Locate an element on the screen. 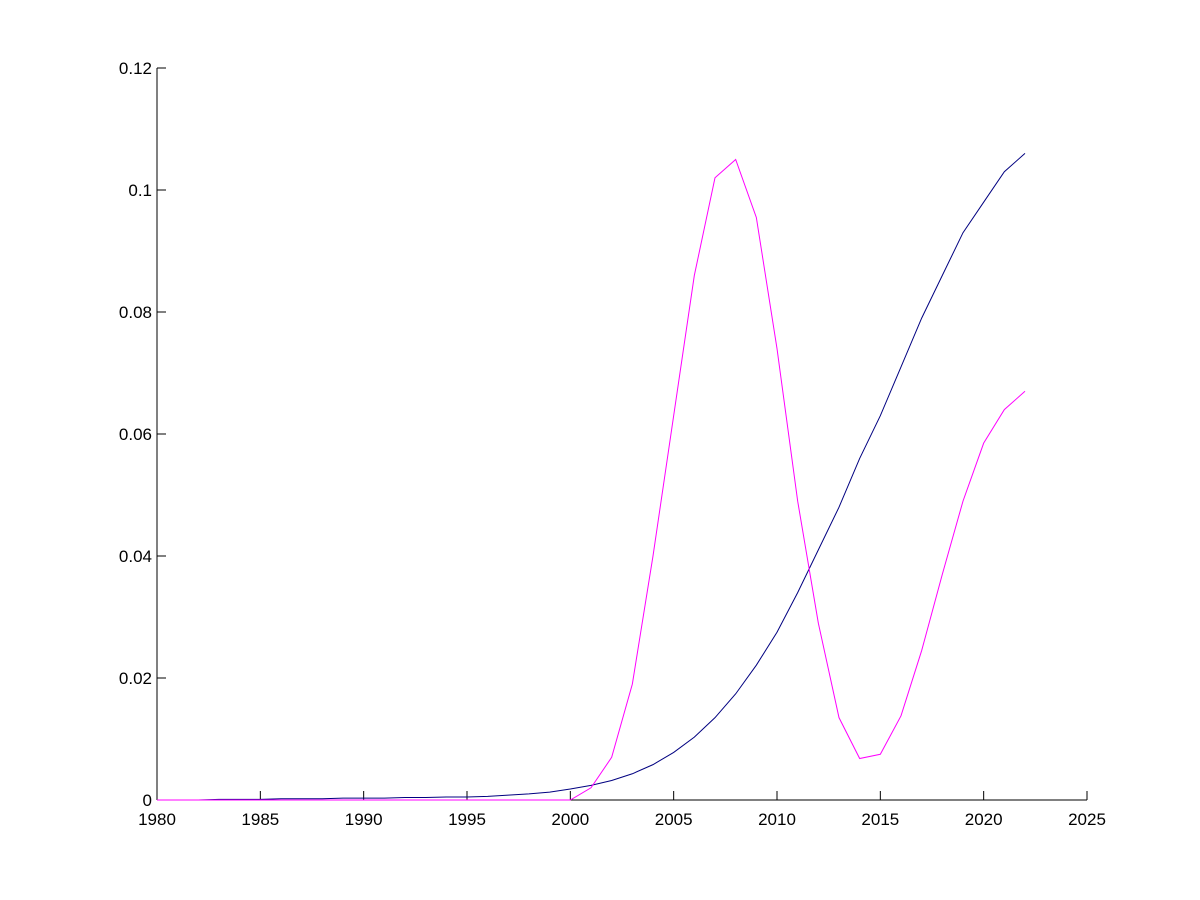  x-tick-label: 2025 is located at coordinates (1087, 819).